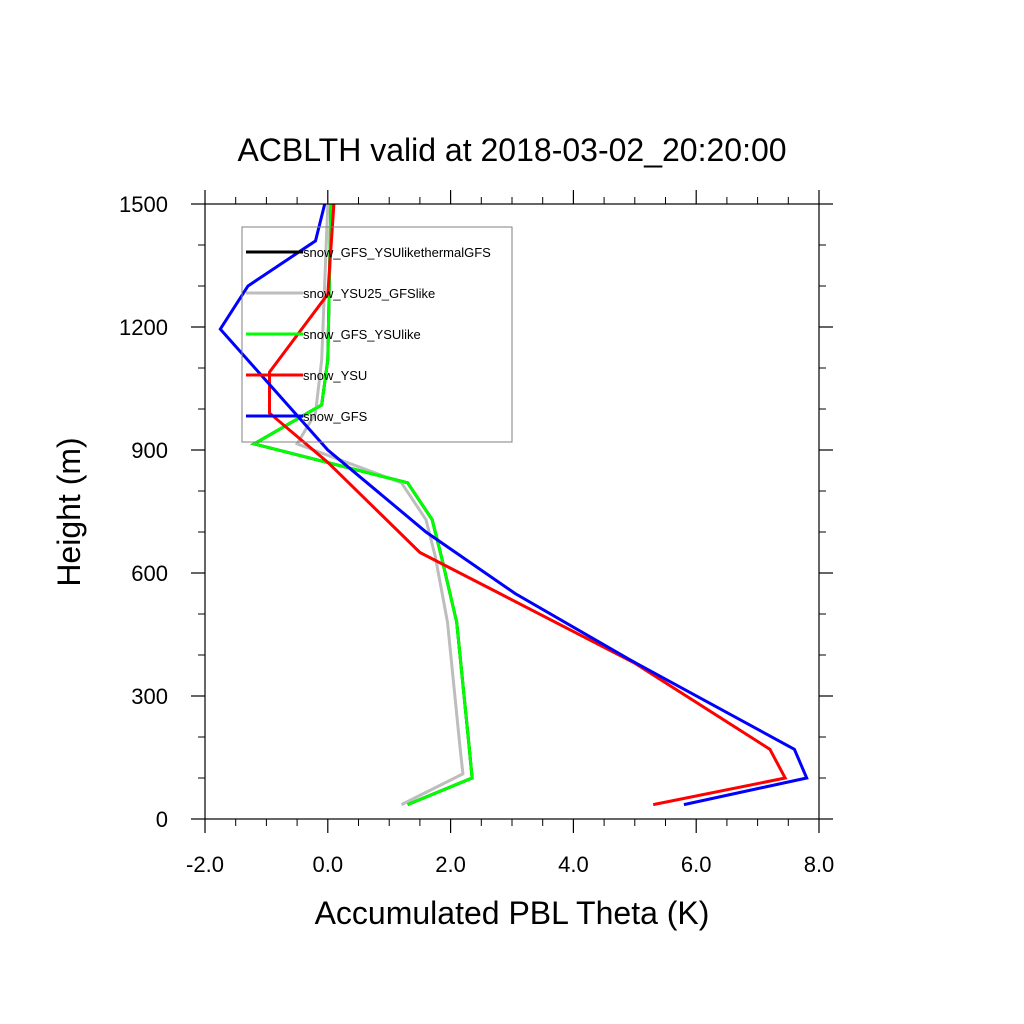 Image resolution: width=1024 pixels, height=1024 pixels. What do you see at coordinates (511, 150) in the screenshot?
I see `chart-title: ACBLTH valid at 2018-03-02_20:20:00` at bounding box center [511, 150].